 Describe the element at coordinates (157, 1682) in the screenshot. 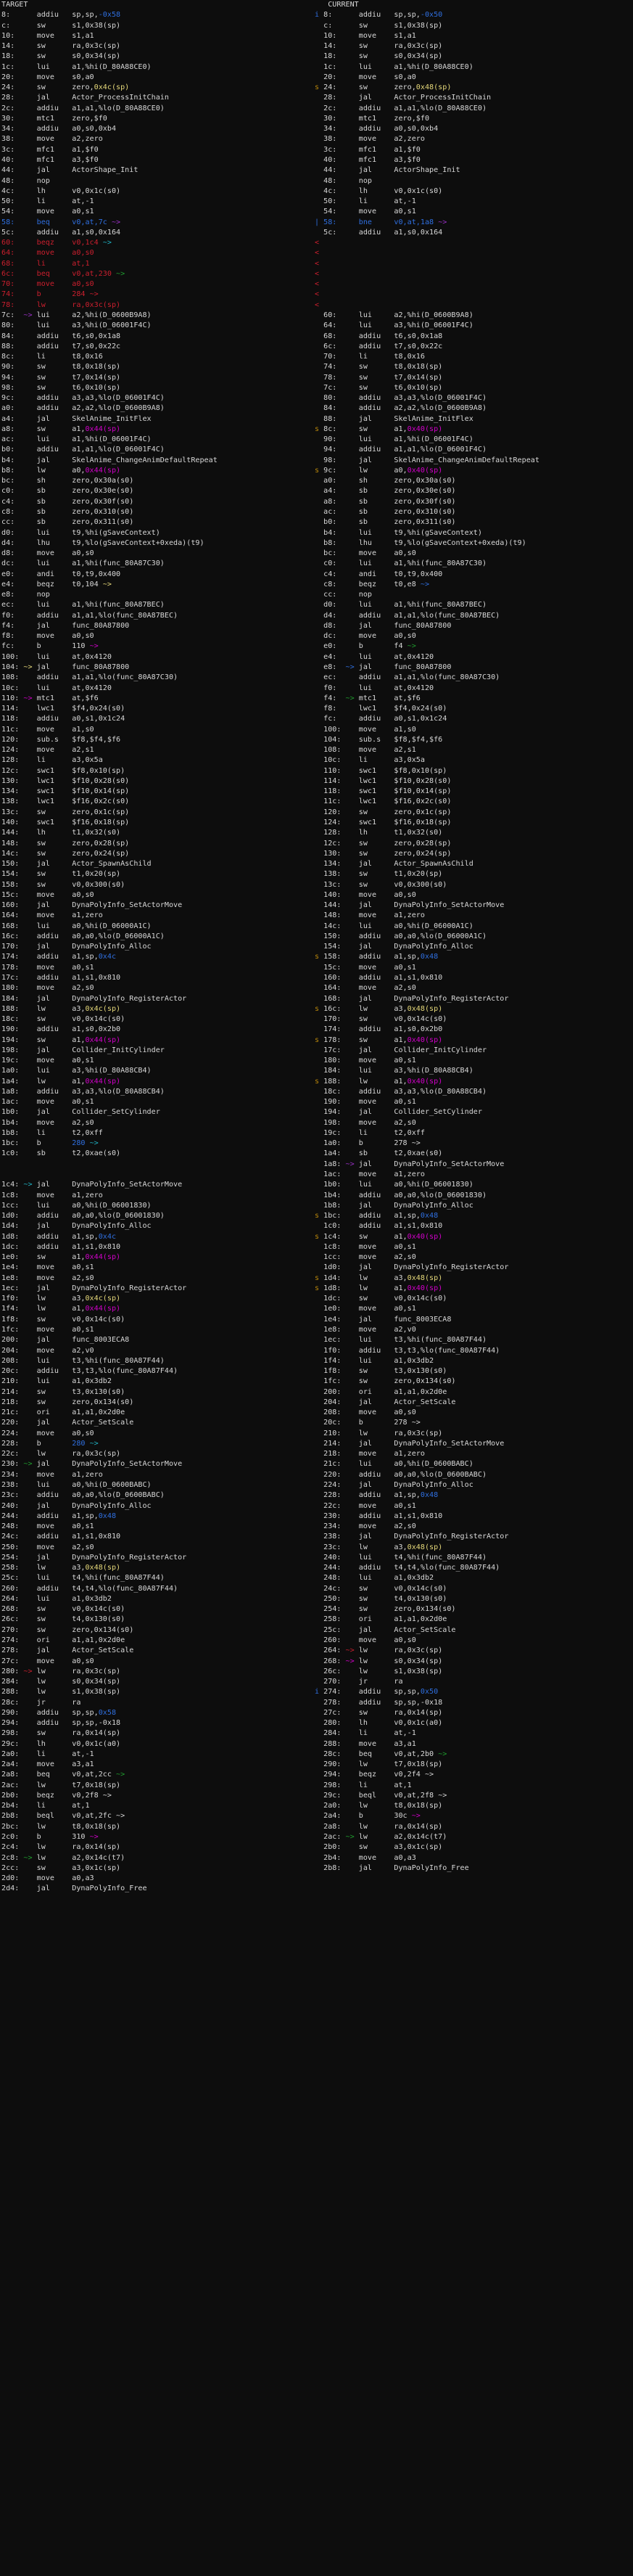

I see `asm-line: 284: lw s0,0x34(sp)` at that location.